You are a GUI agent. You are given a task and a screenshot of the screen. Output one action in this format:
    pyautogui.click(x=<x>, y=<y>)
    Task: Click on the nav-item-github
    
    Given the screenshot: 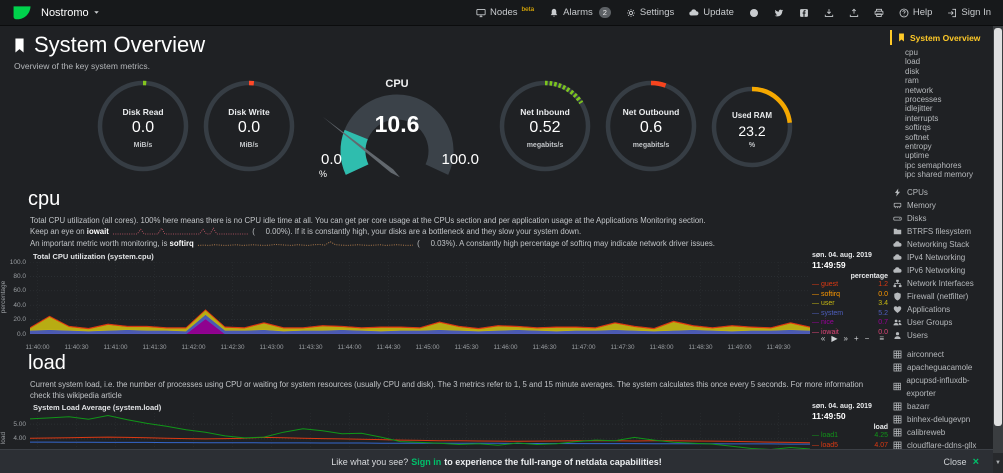 What is the action you would take?
    pyautogui.click(x=754, y=12)
    